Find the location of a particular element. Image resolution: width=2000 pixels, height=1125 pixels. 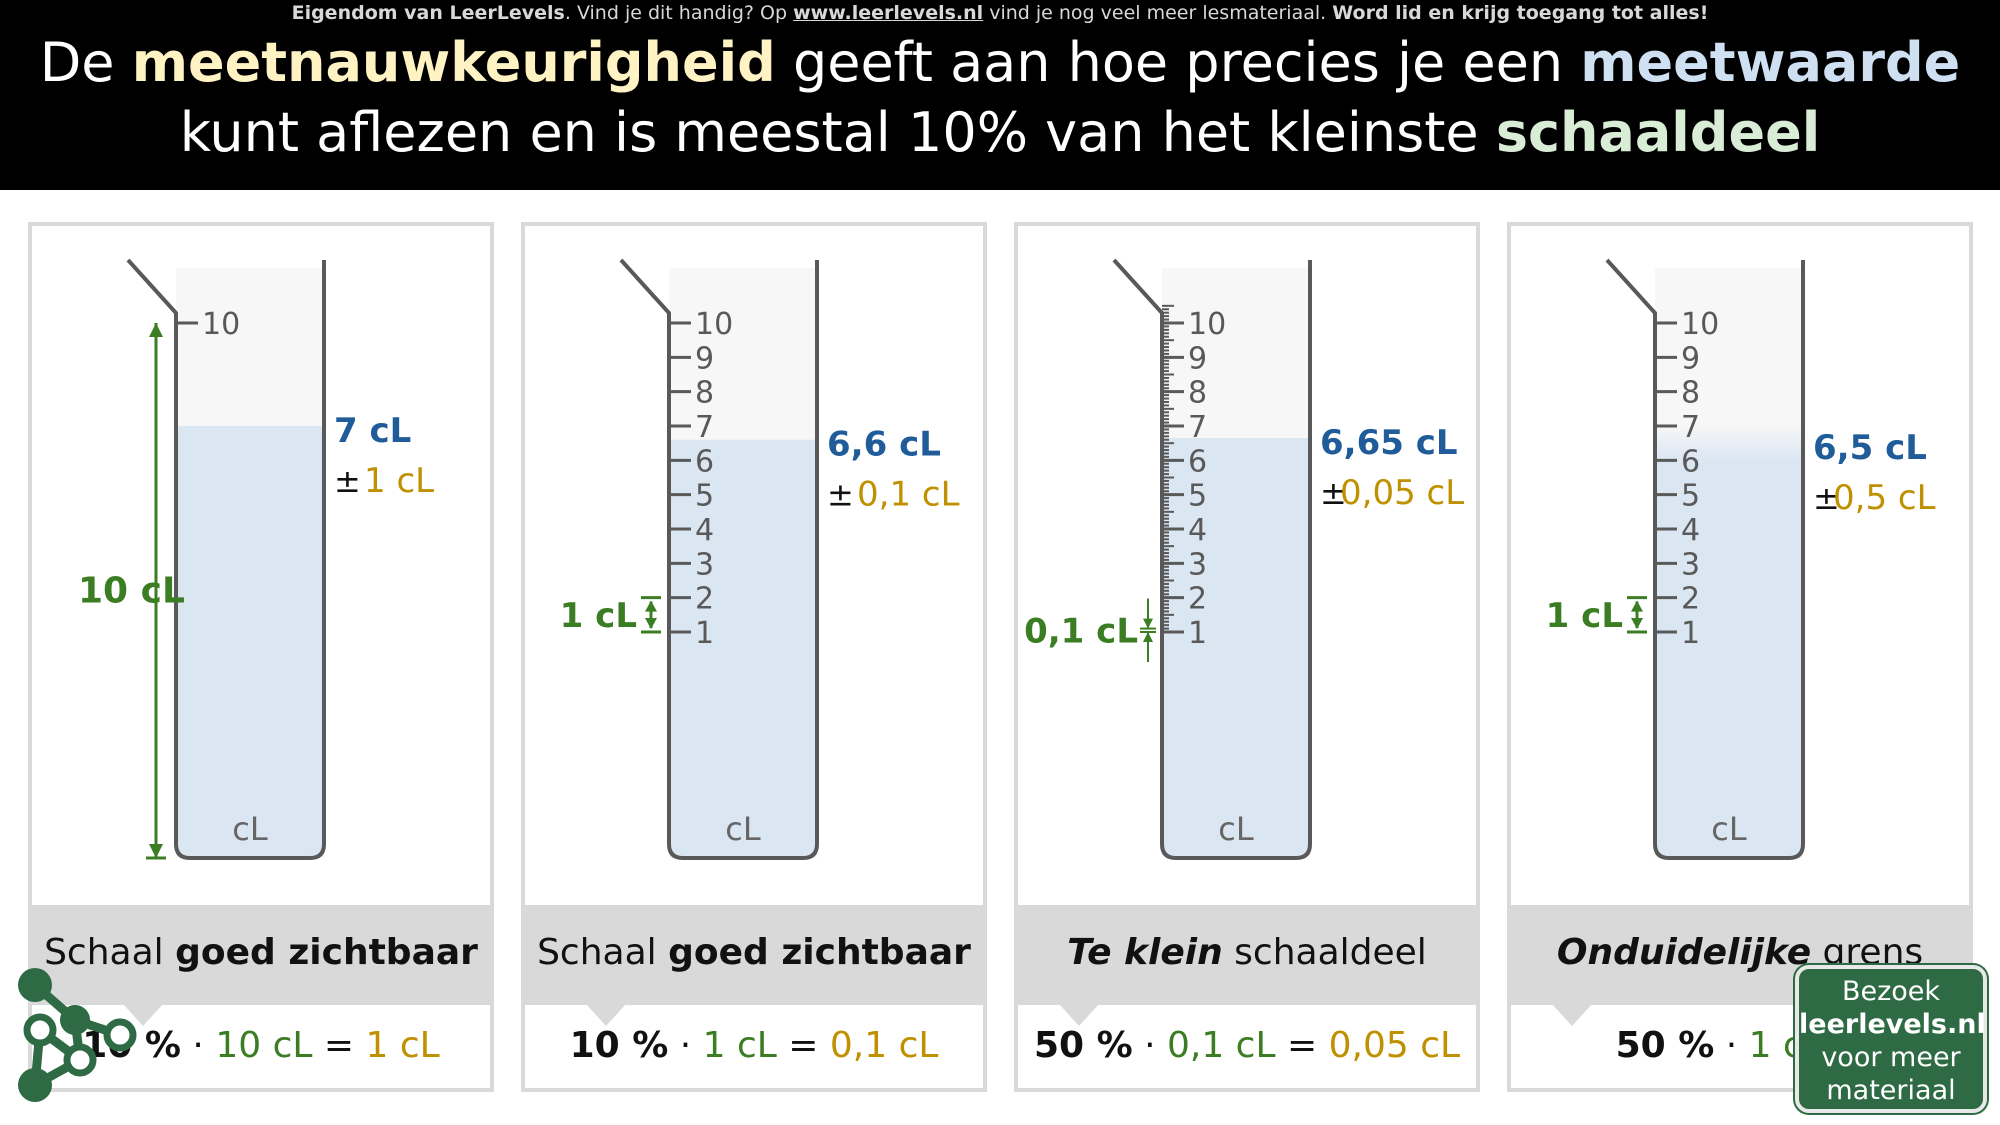

leerlevels-logo-icon is located at coordinates (77, 1035).